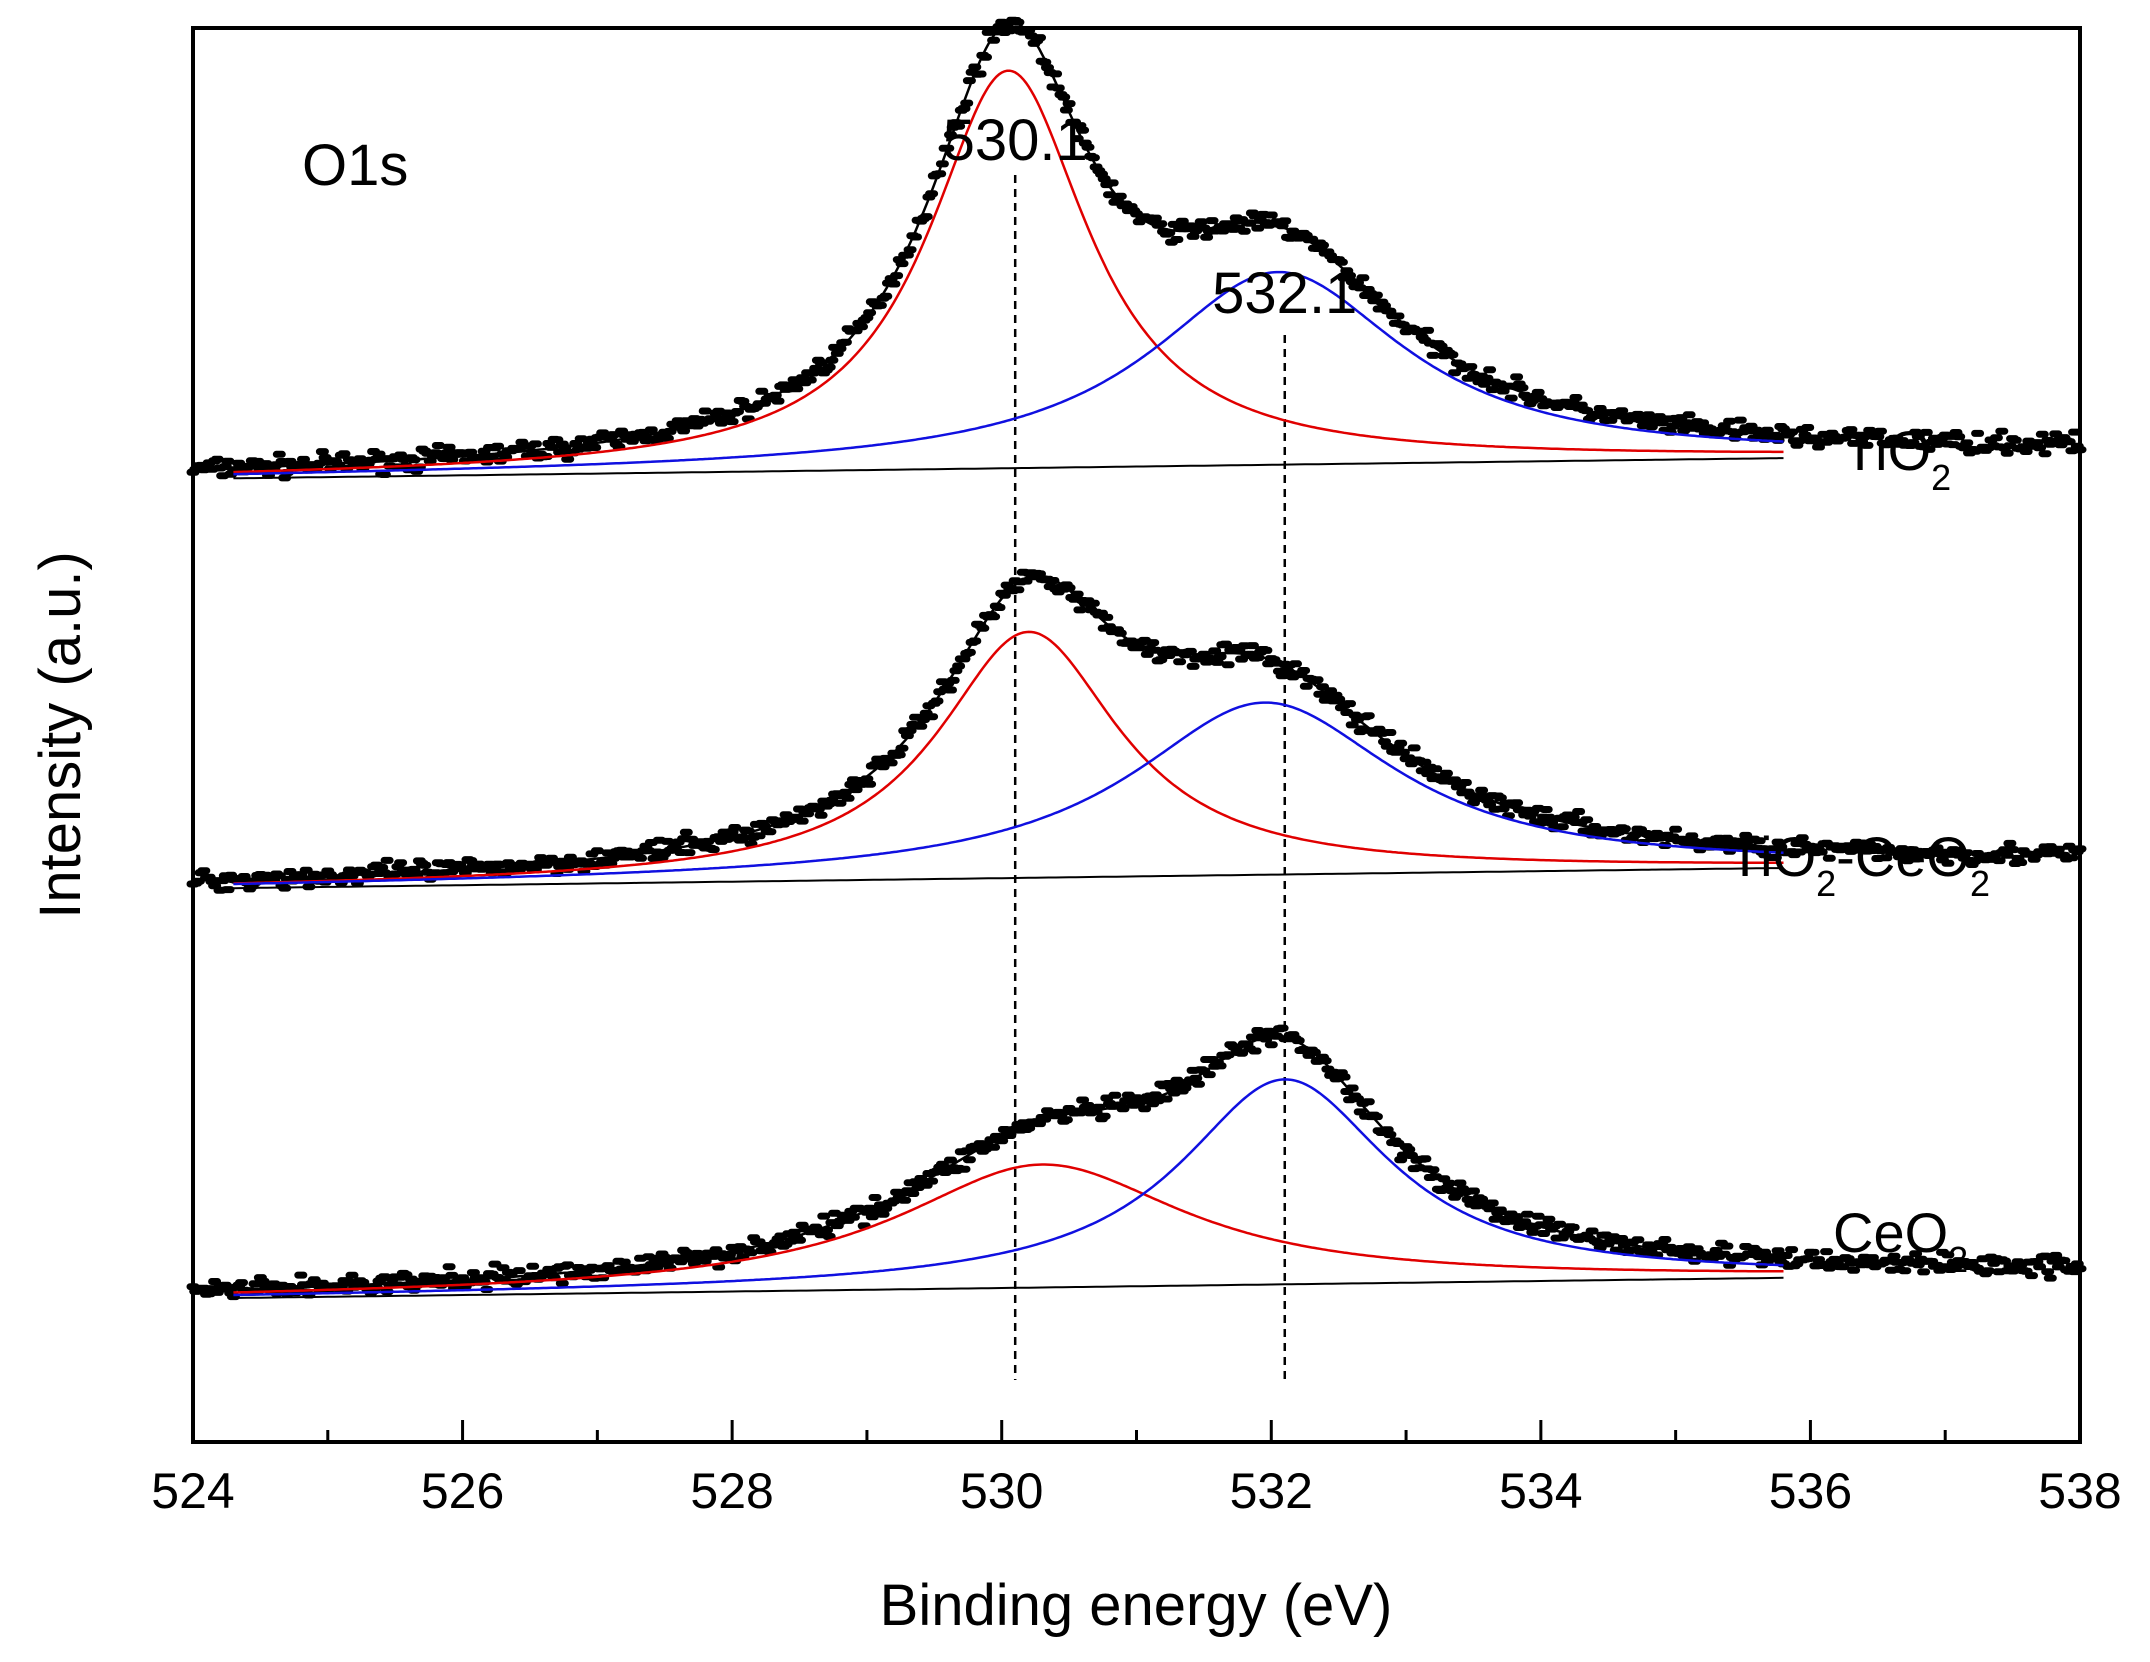  Describe the element at coordinates (60, 734) in the screenshot. I see `y-axis-title: Intensity (a.u.)` at that location.